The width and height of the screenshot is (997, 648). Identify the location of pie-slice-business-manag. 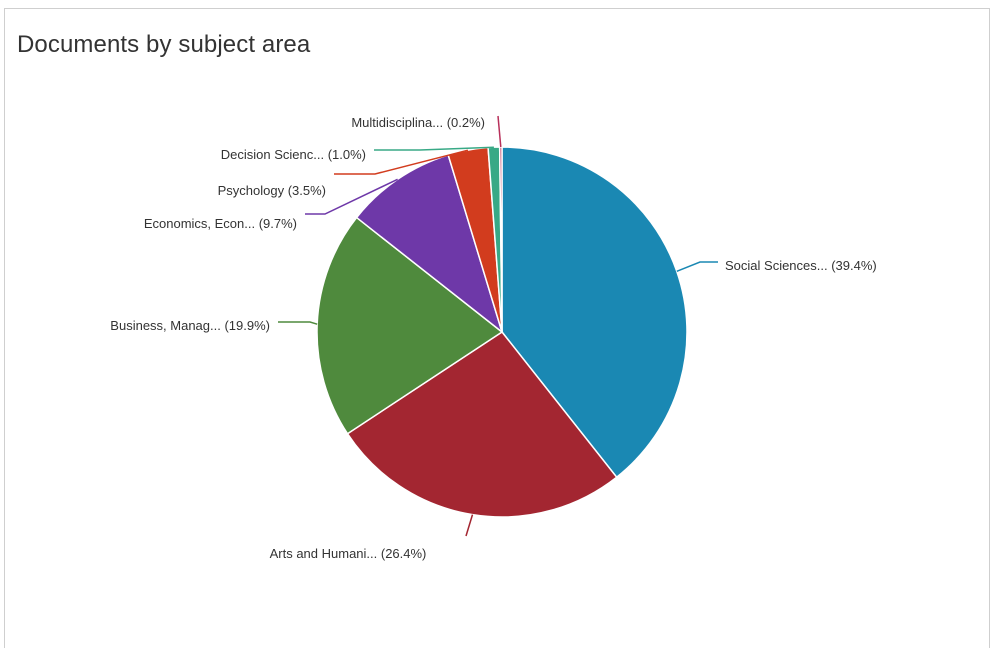
(410, 325).